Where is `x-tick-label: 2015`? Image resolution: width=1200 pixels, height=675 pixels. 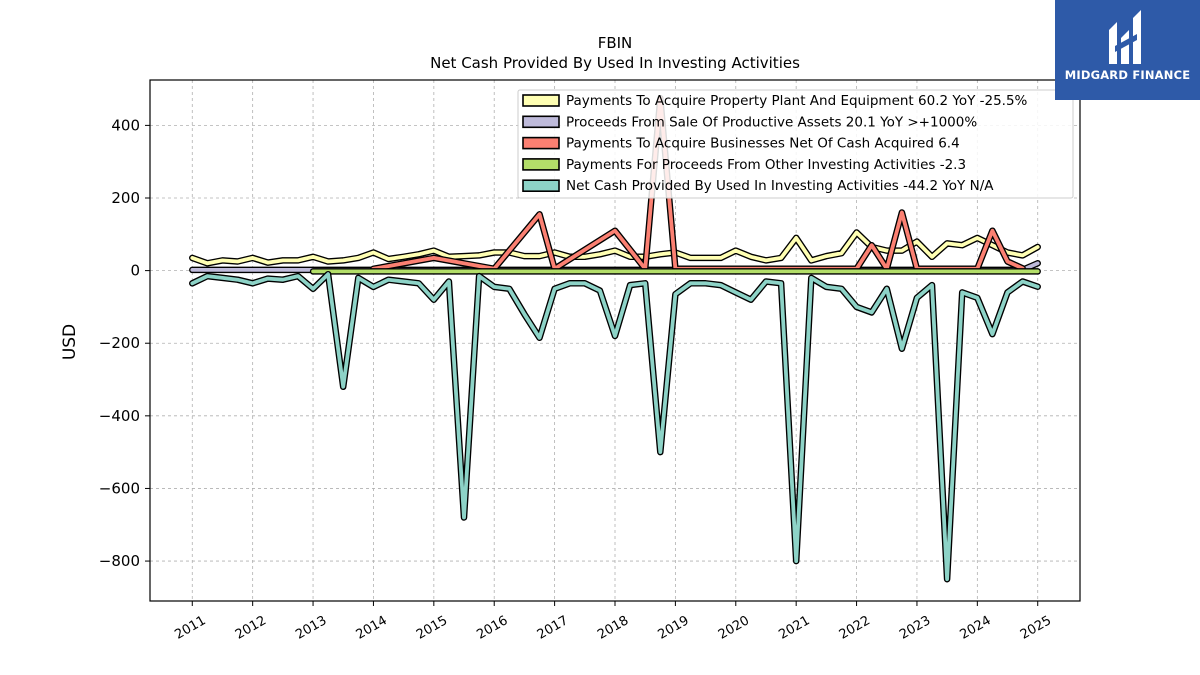
x-tick-label: 2015 is located at coordinates (432, 628).